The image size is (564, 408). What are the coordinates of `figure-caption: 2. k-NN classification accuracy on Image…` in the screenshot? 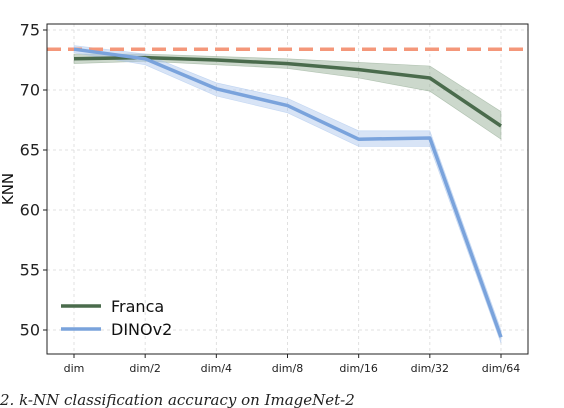 It's located at (177, 399).